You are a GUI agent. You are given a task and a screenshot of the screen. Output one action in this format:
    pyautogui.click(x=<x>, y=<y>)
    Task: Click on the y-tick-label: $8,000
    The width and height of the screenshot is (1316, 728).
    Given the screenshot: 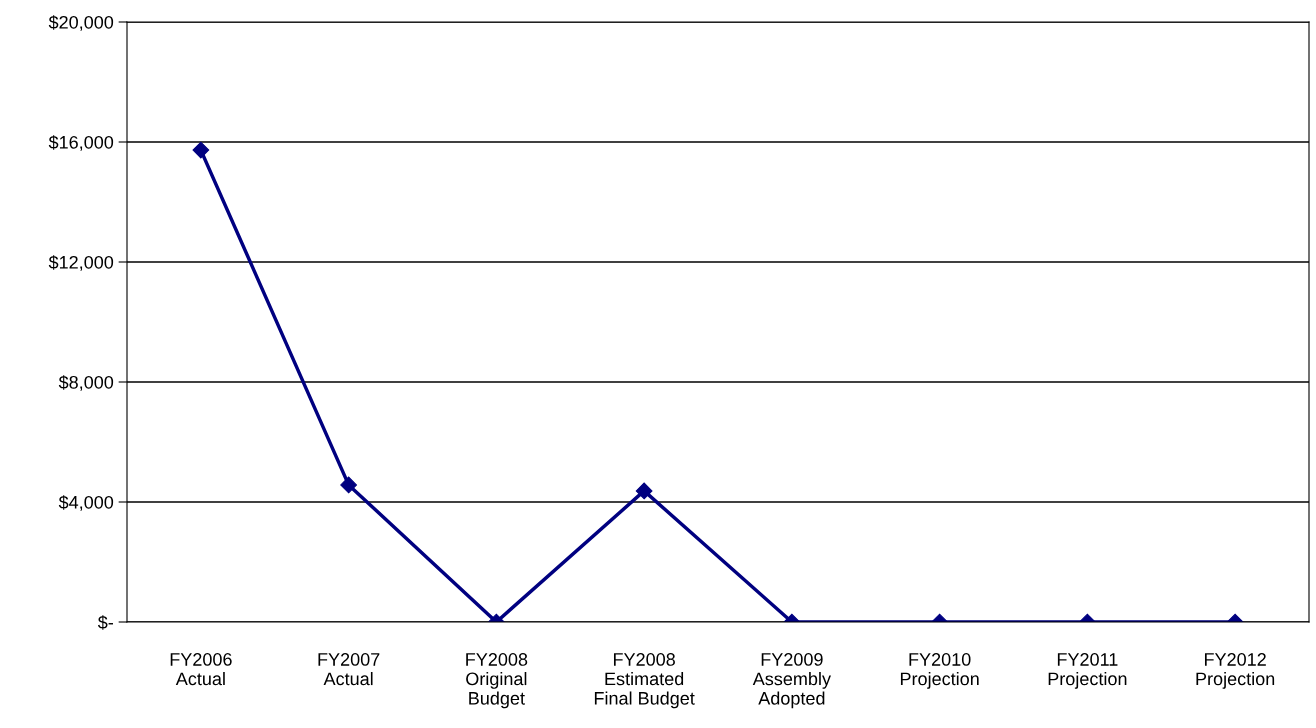 What is the action you would take?
    pyautogui.click(x=86, y=383)
    